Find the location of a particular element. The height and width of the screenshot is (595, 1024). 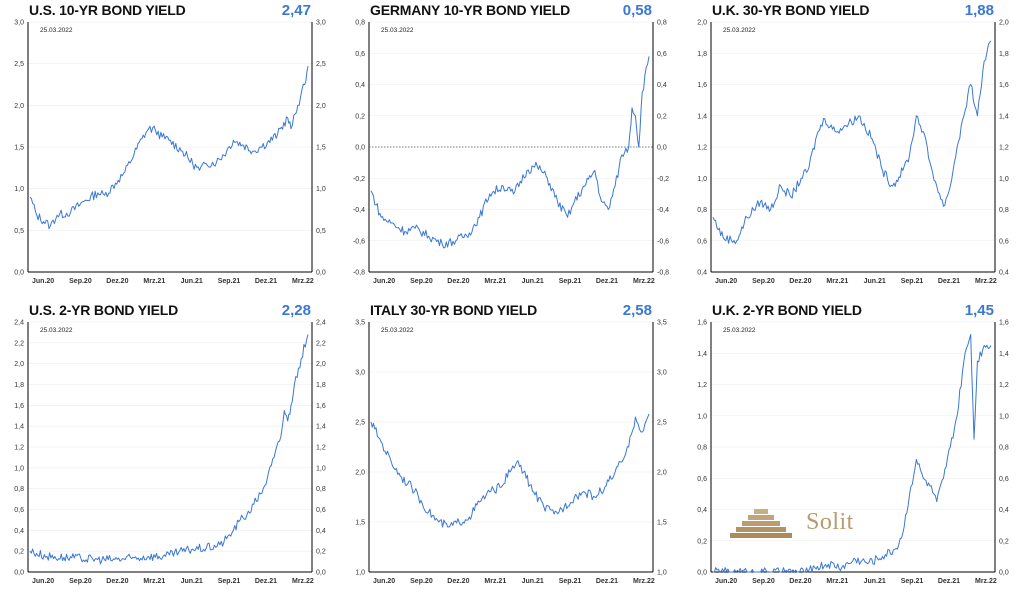

y-tick-label-right: 3,0 is located at coordinates (662, 373).